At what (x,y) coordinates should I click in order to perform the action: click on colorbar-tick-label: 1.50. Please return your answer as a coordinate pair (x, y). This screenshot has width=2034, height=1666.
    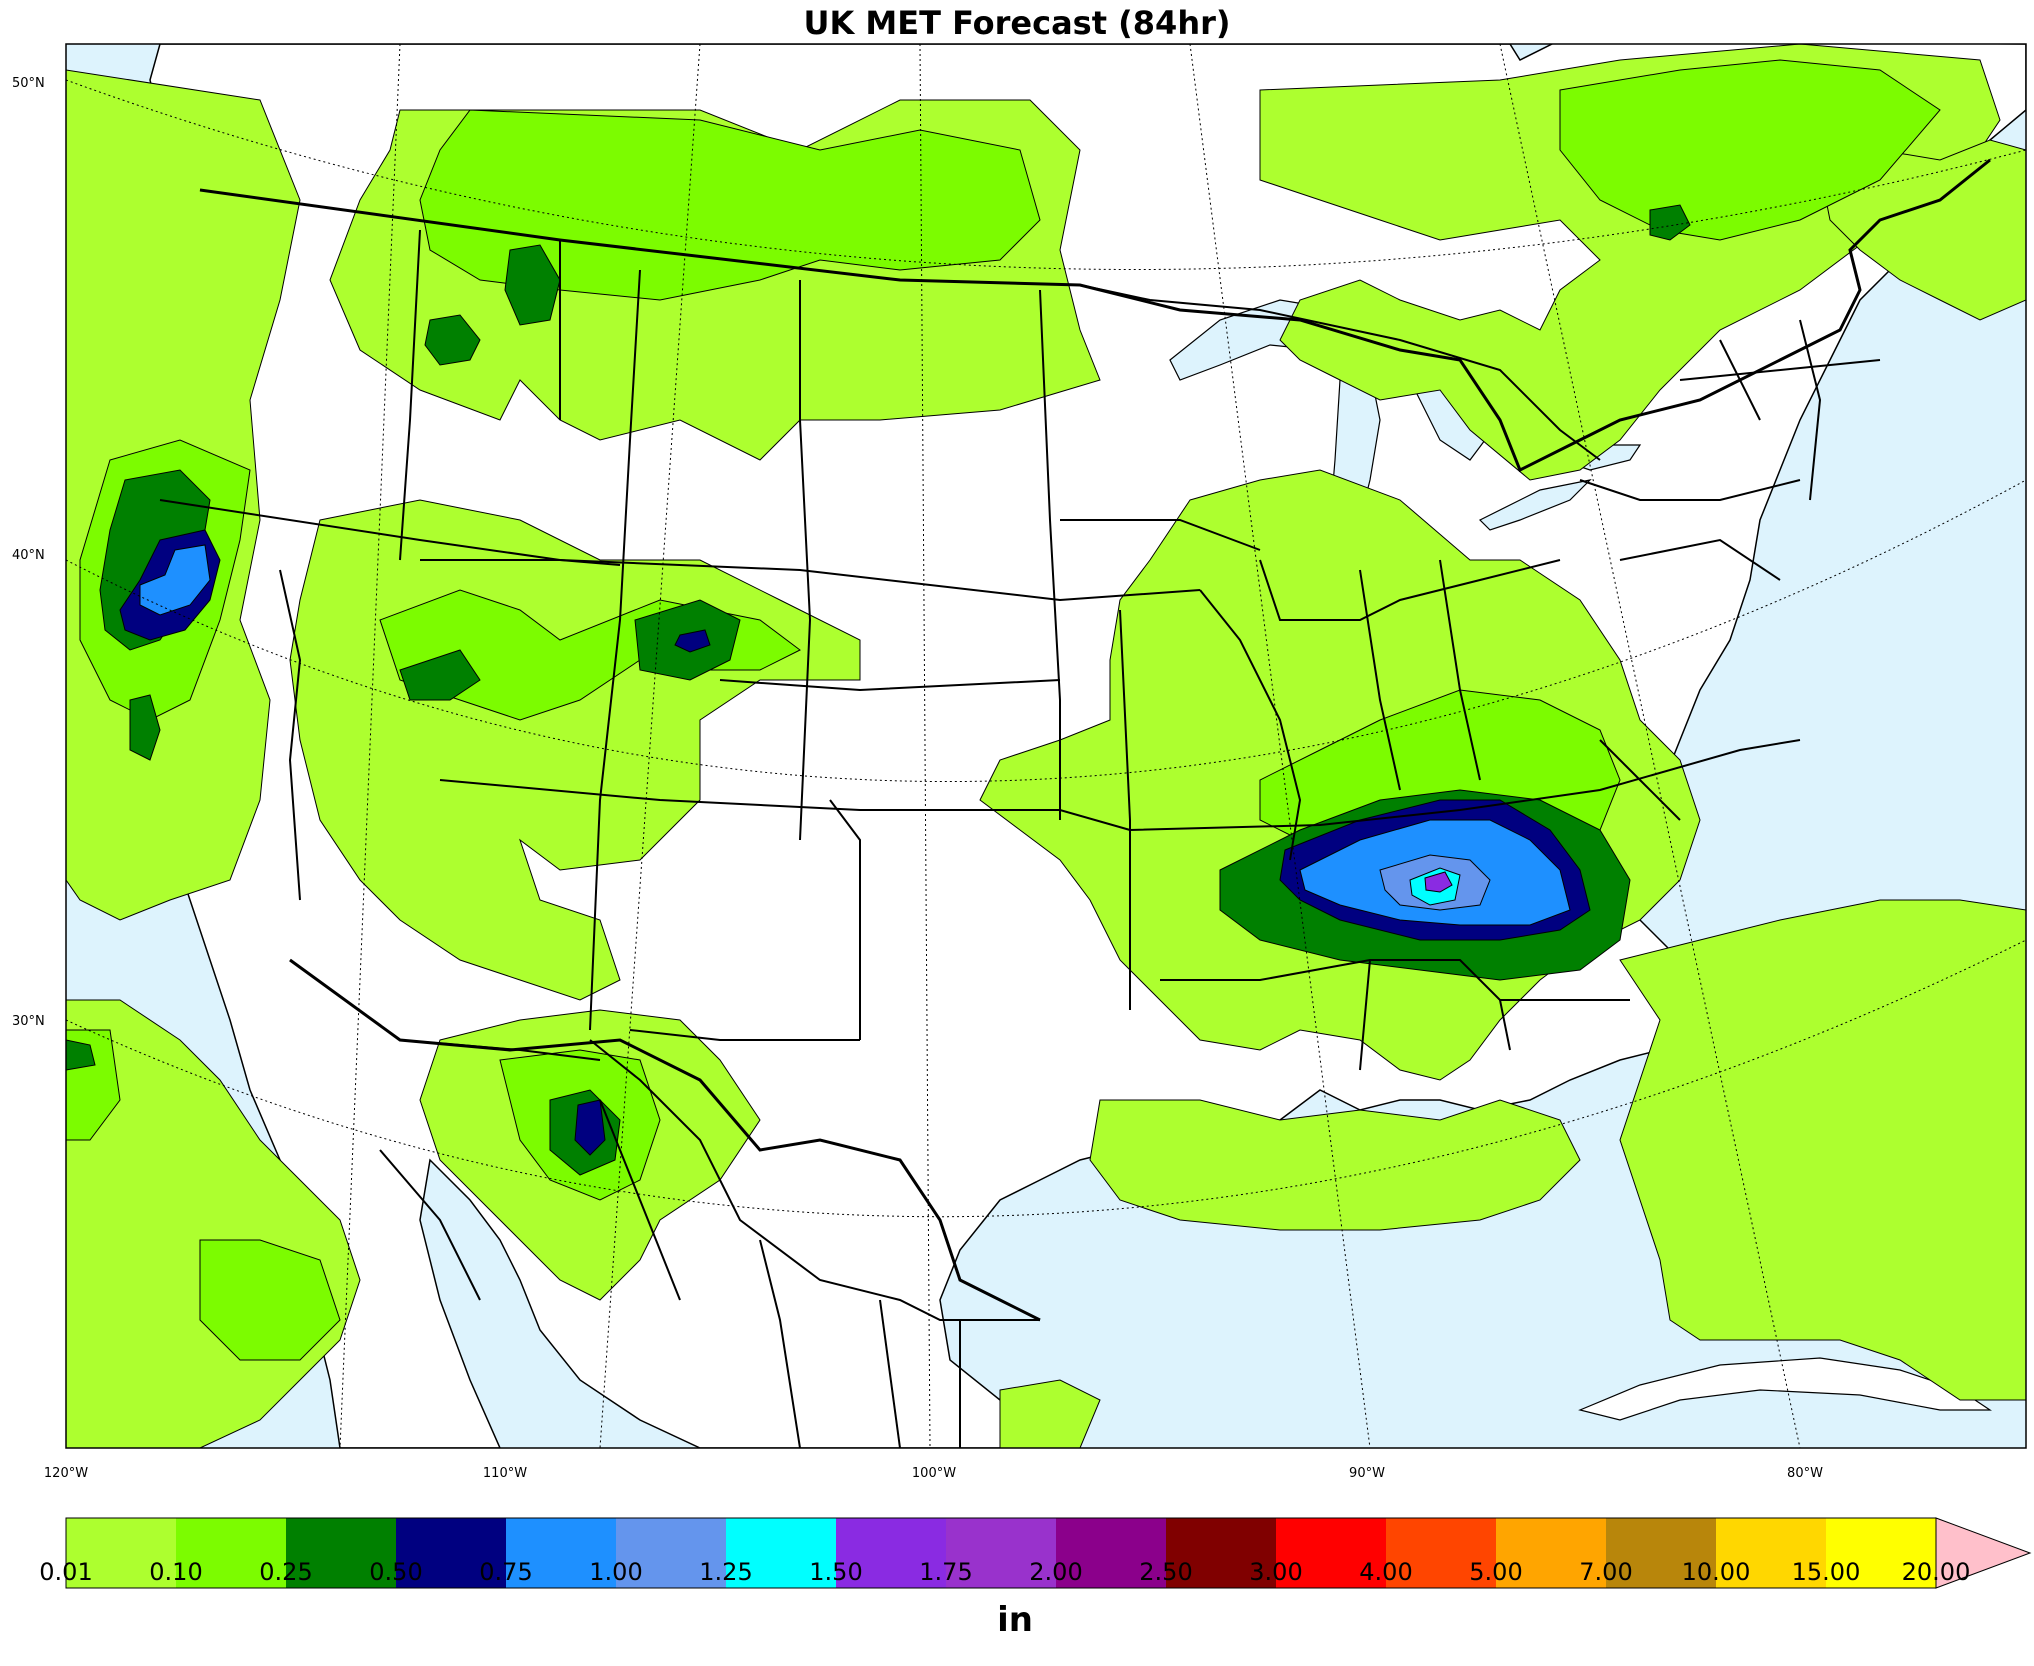
    Looking at the image, I should click on (836, 1572).